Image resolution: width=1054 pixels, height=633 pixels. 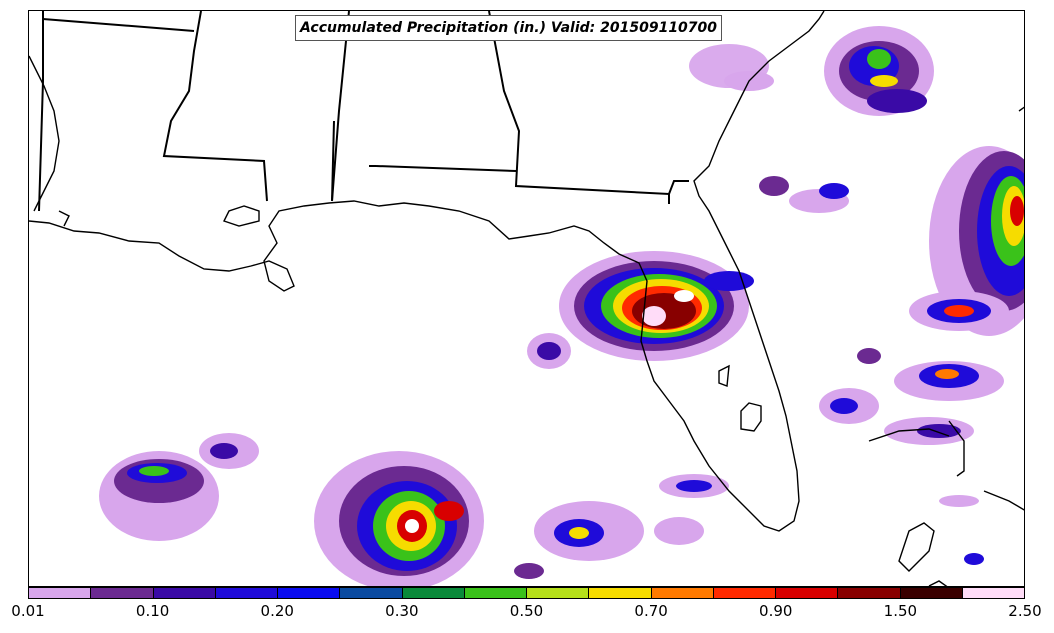 I want to click on colorbar, so click(x=526, y=593).